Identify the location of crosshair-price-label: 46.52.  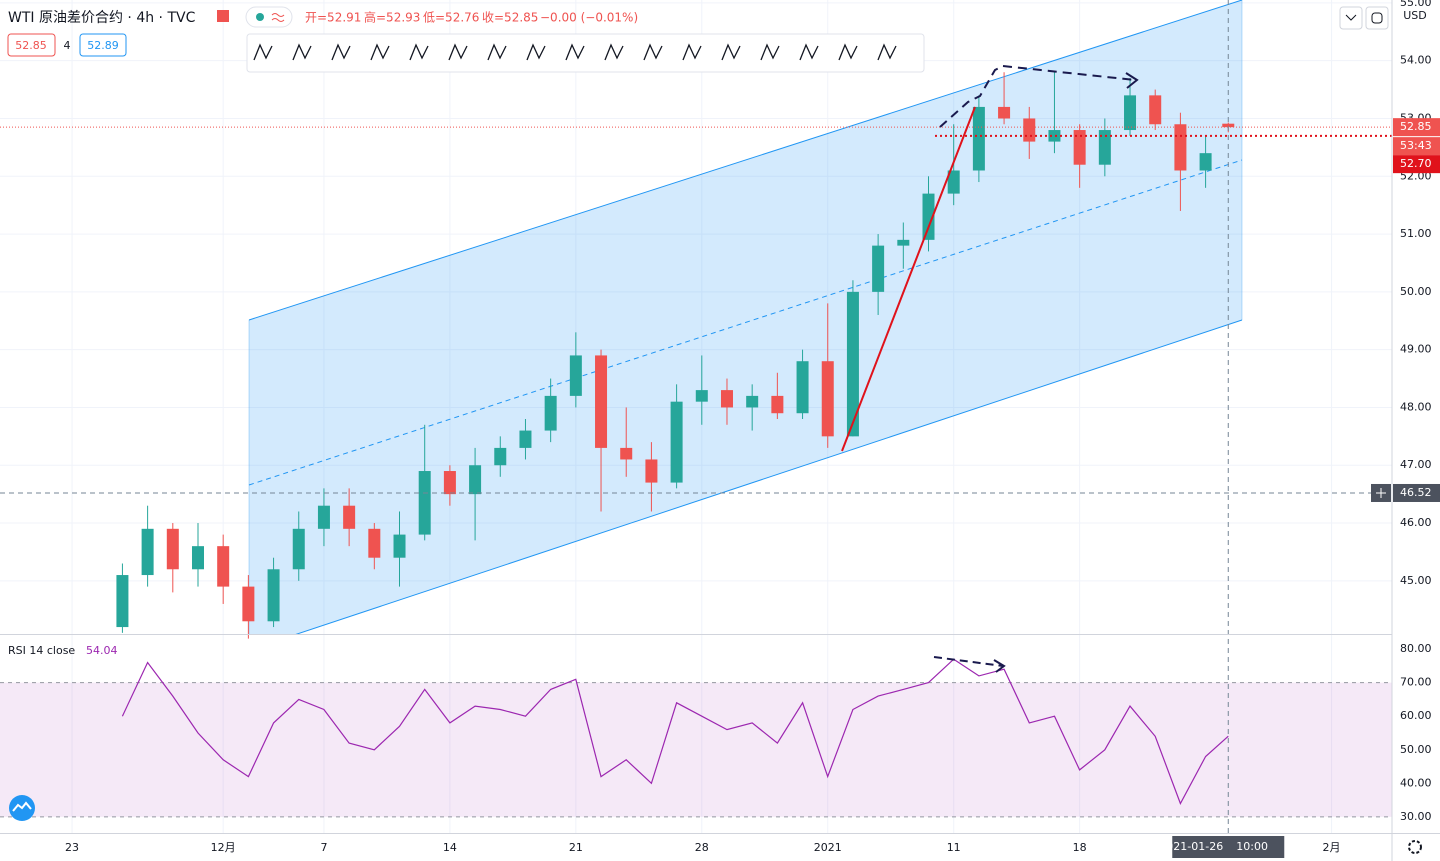
(1416, 492).